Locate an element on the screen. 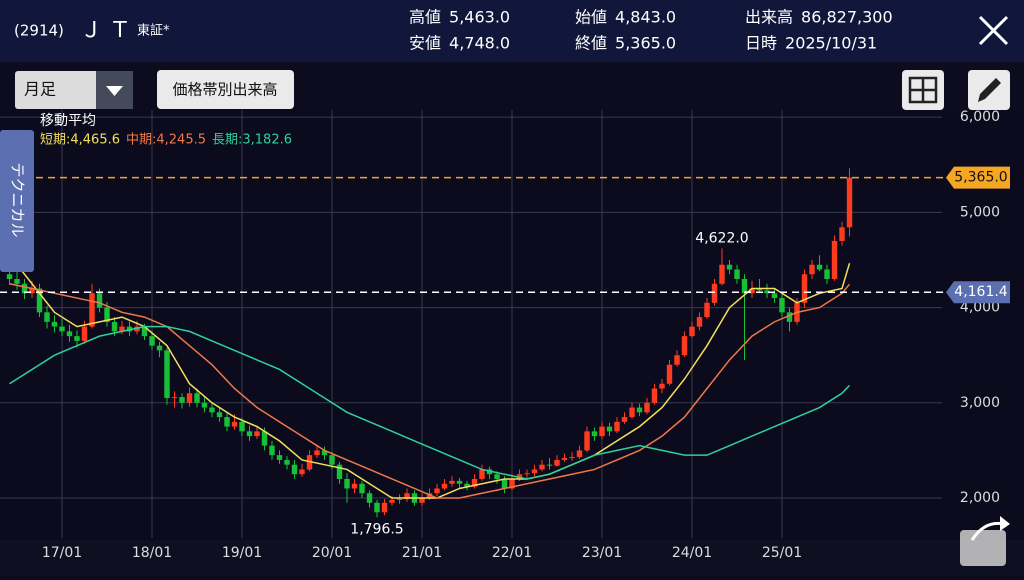 This screenshot has width=1024, height=580. y-tick-label: 4,000 is located at coordinates (980, 308).